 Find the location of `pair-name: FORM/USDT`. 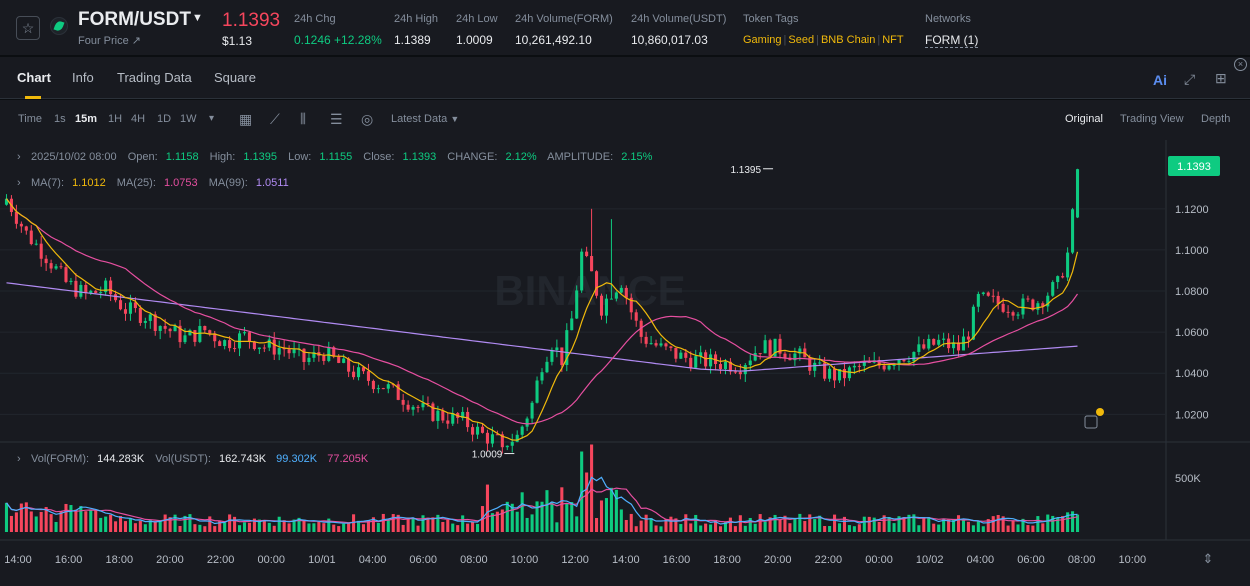

pair-name: FORM/USDT is located at coordinates (134, 19).